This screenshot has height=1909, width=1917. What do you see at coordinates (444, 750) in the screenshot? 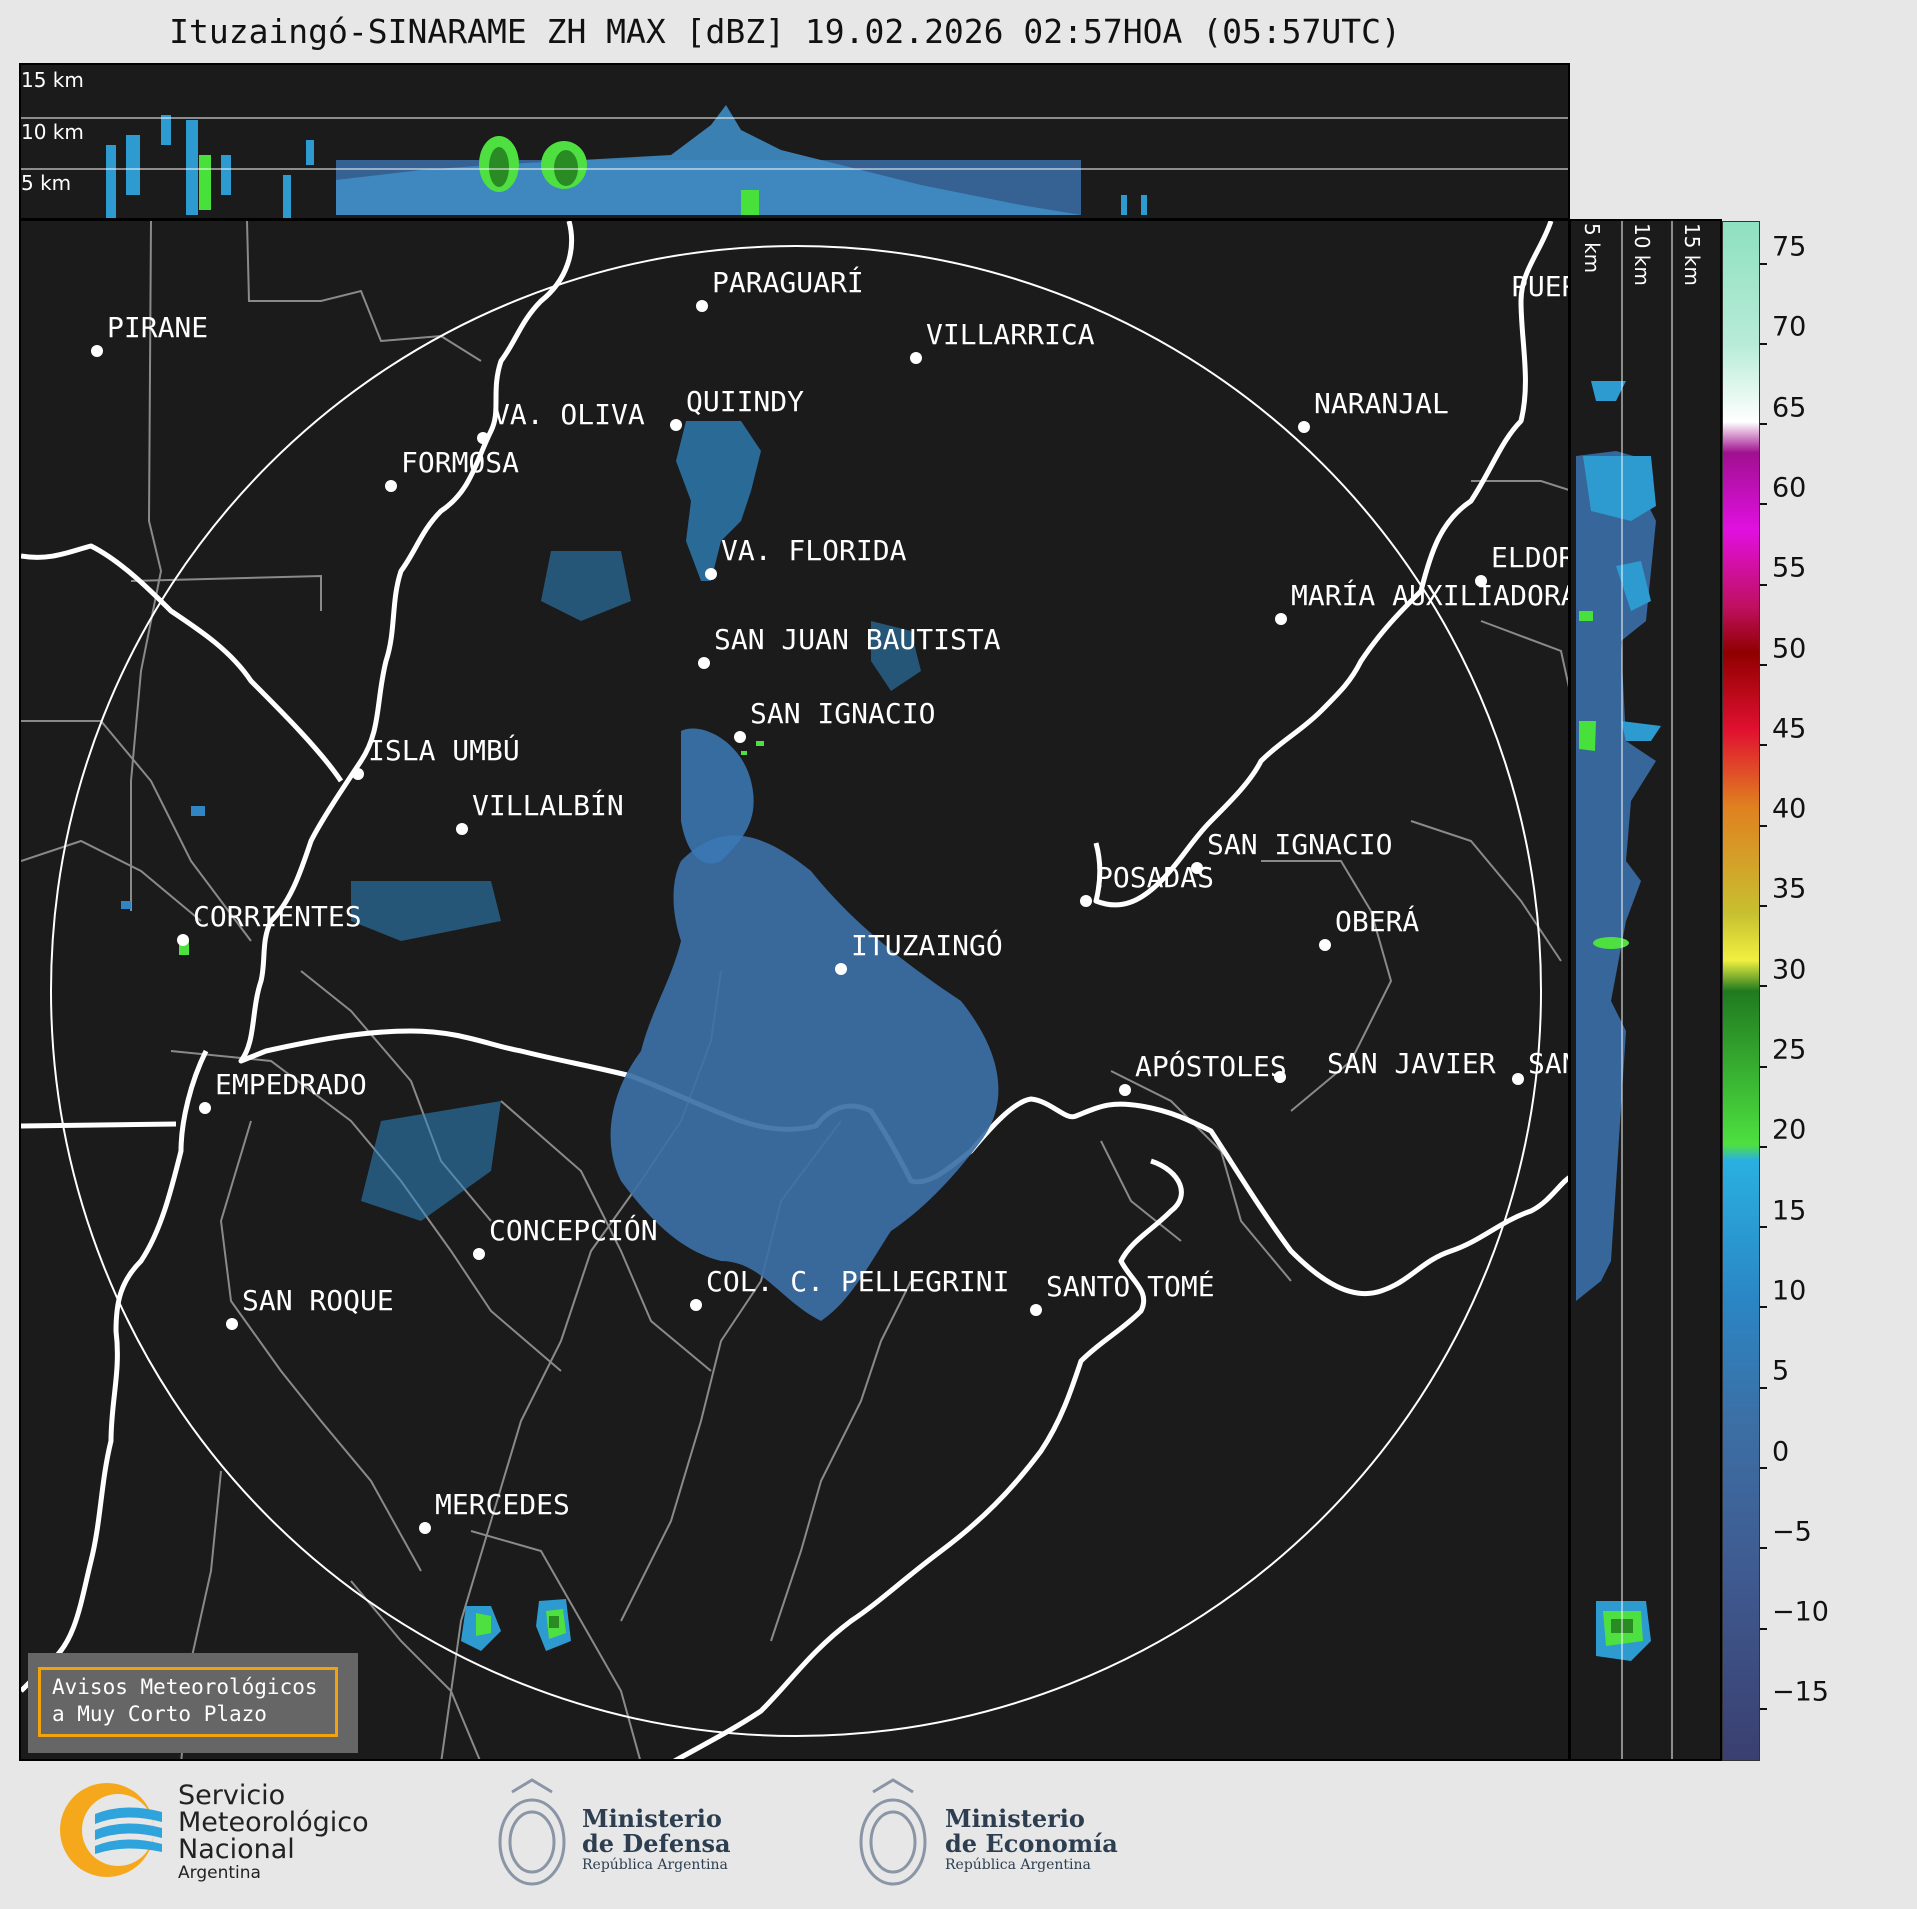
I see `svg-text: ISLA UMBÚ` at bounding box center [444, 750].